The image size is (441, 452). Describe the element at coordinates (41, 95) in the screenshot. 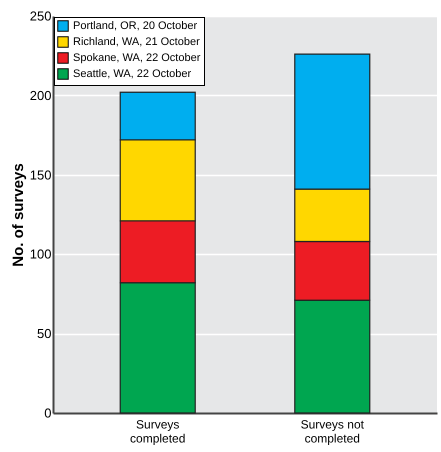

I see `y-tick-label: 200` at that location.